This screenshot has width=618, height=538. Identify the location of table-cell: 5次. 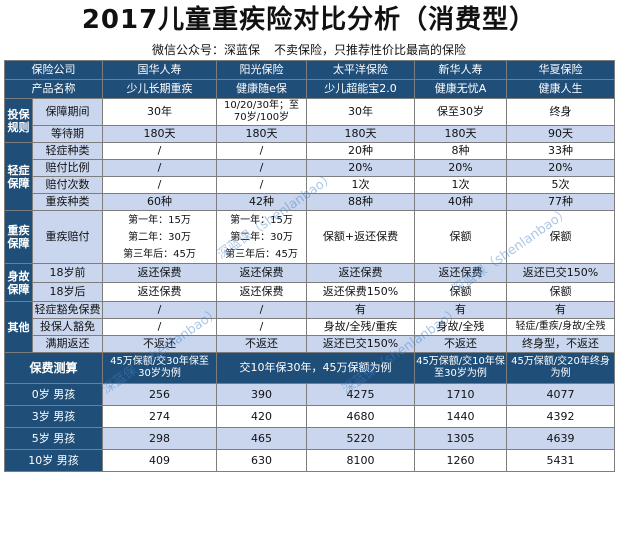
(560, 185).